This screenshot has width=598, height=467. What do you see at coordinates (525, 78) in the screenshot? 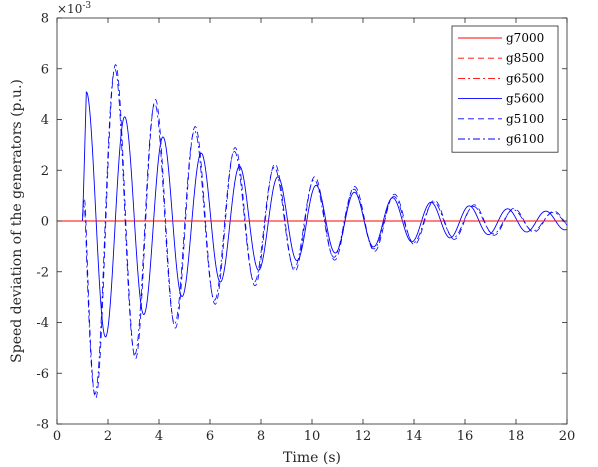
I see `legend-label-g6500: g6500` at bounding box center [525, 78].